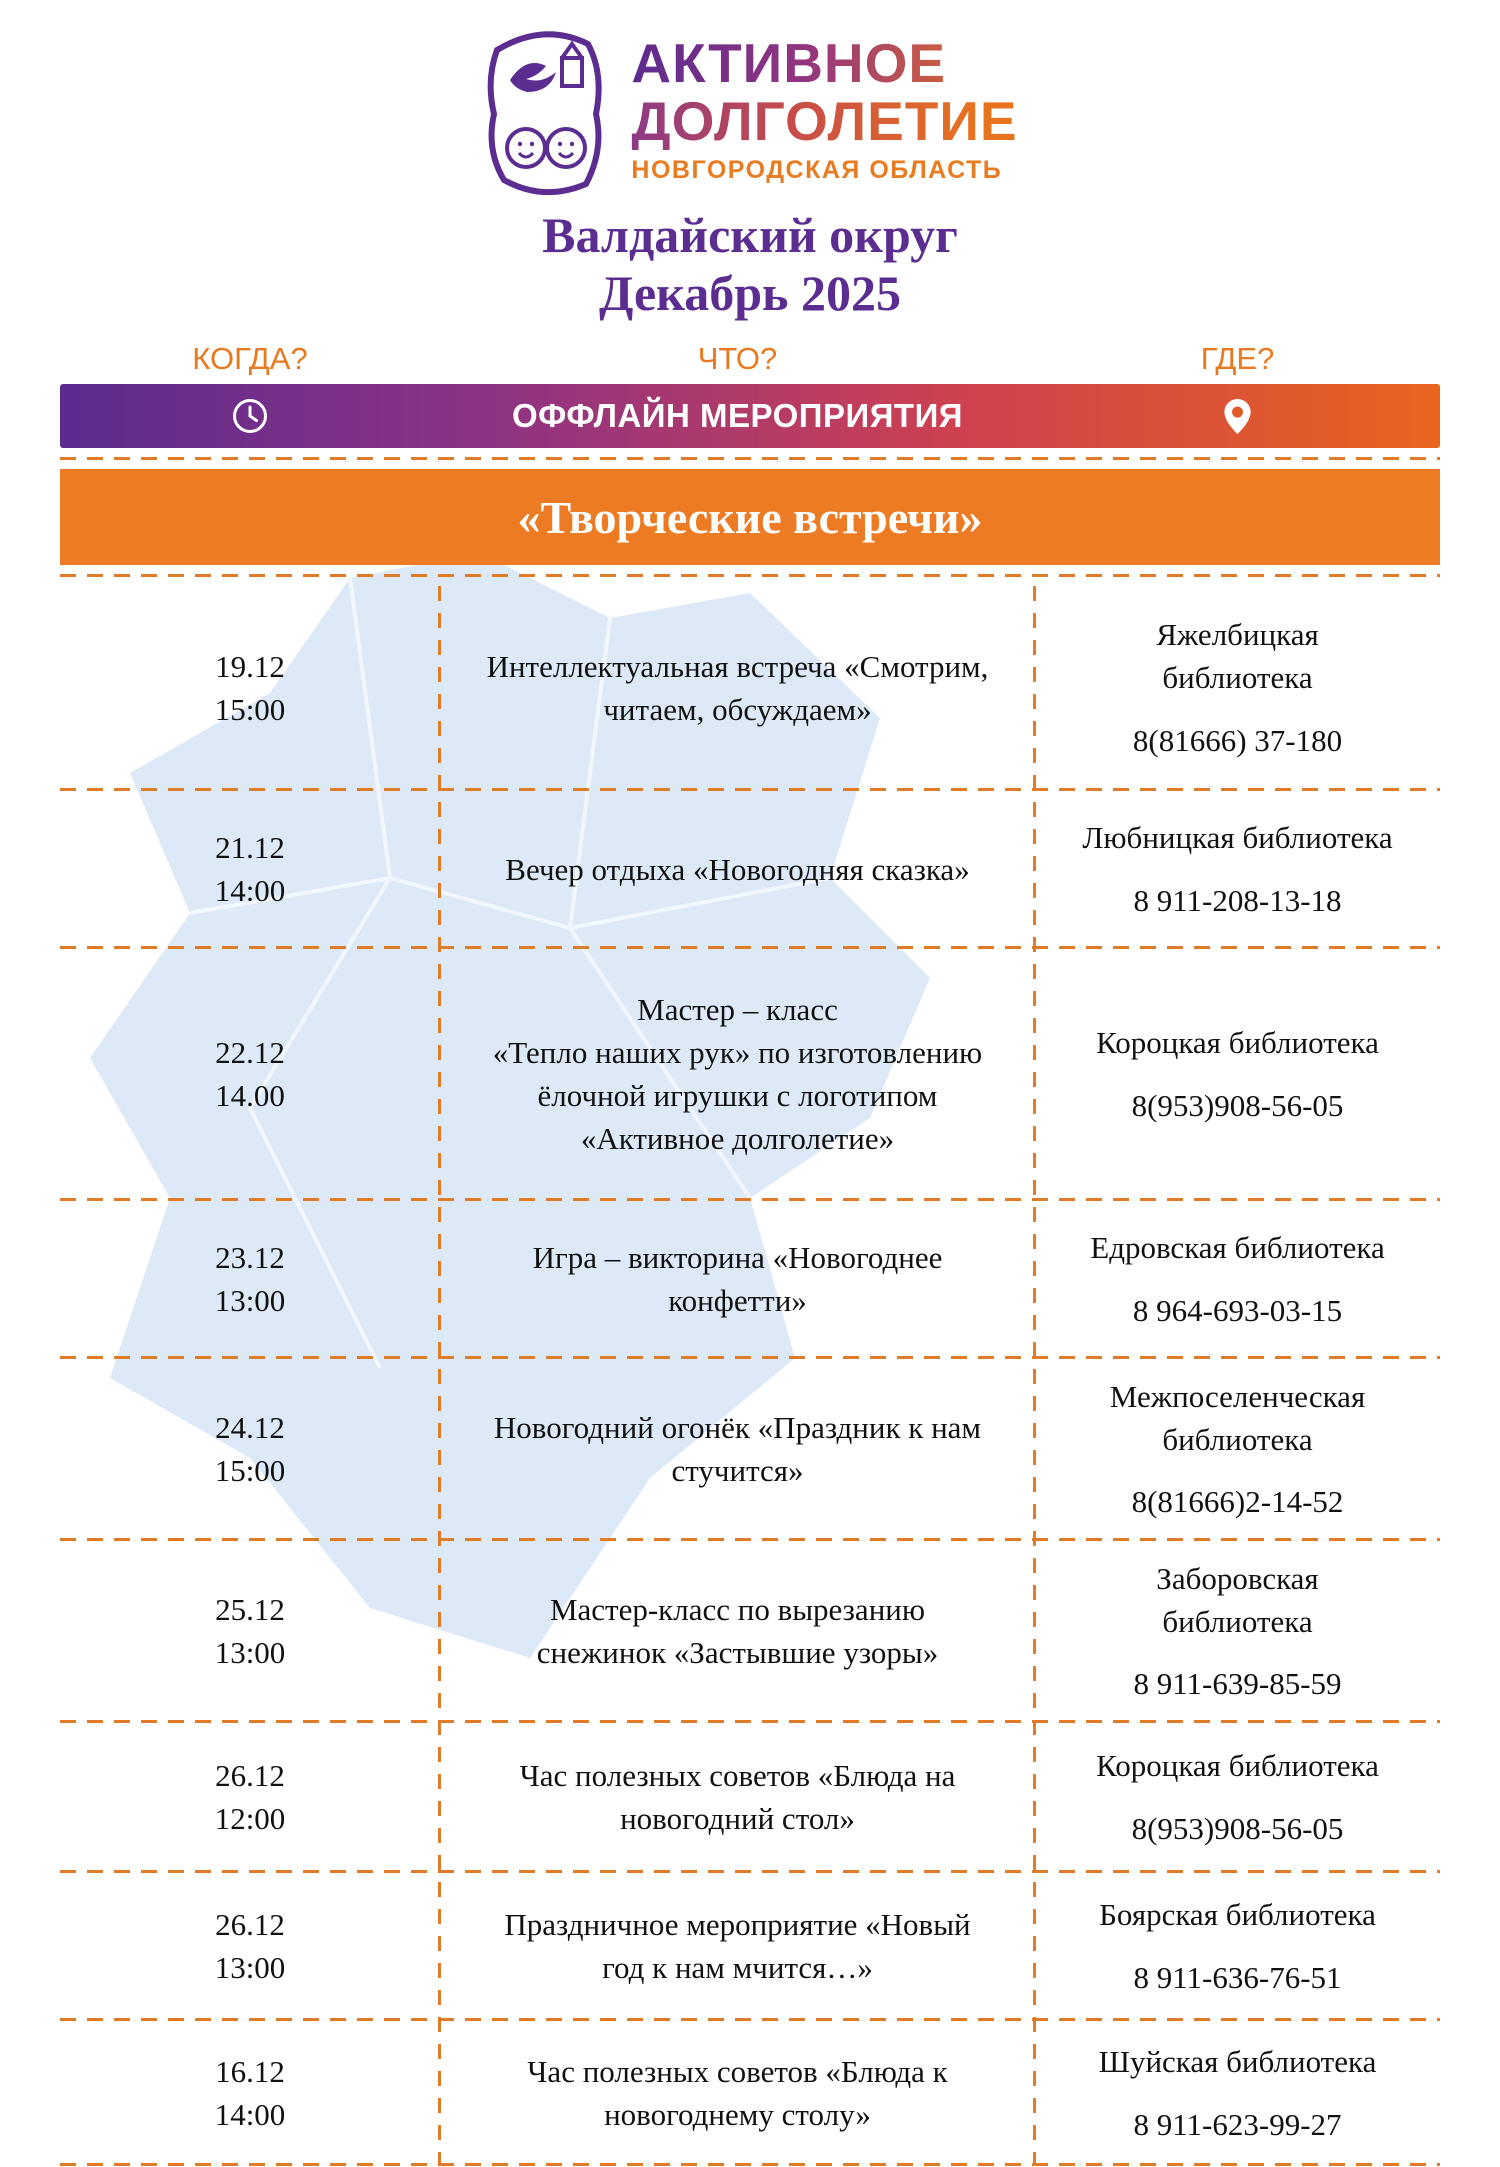 The width and height of the screenshot is (1500, 2167). I want to click on event-venue: Межпоселенческая библиотека, so click(1237, 1417).